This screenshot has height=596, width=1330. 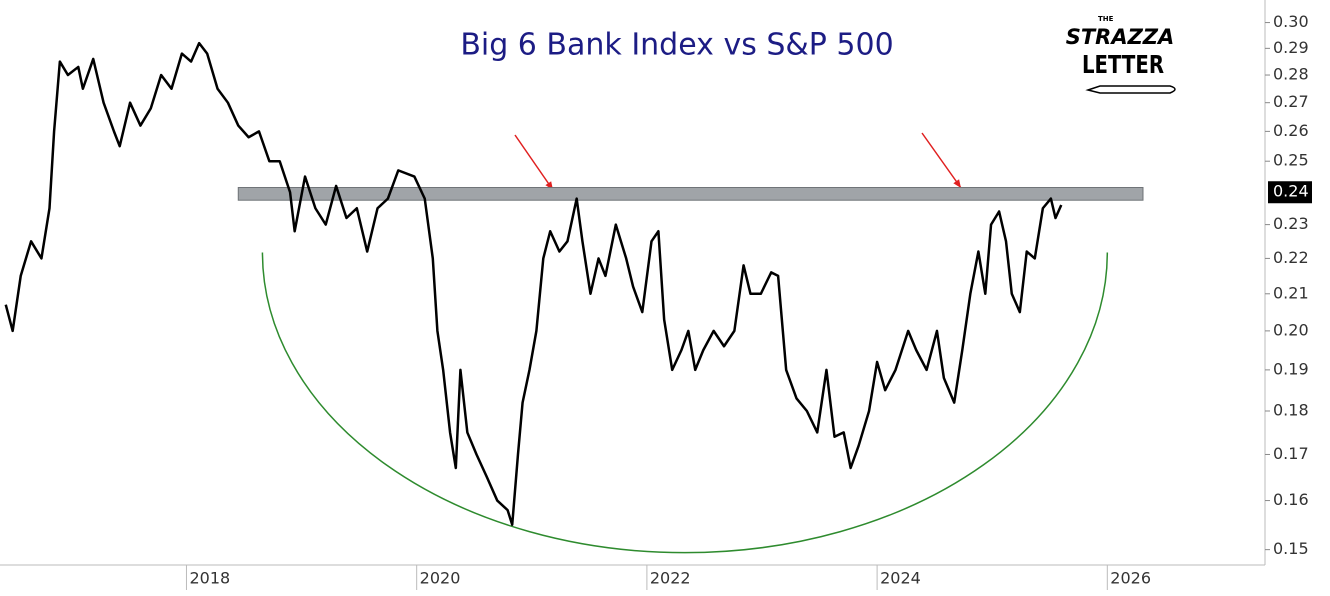 What do you see at coordinates (1291, 74) in the screenshot?
I see `y-tick-label: 0.28` at bounding box center [1291, 74].